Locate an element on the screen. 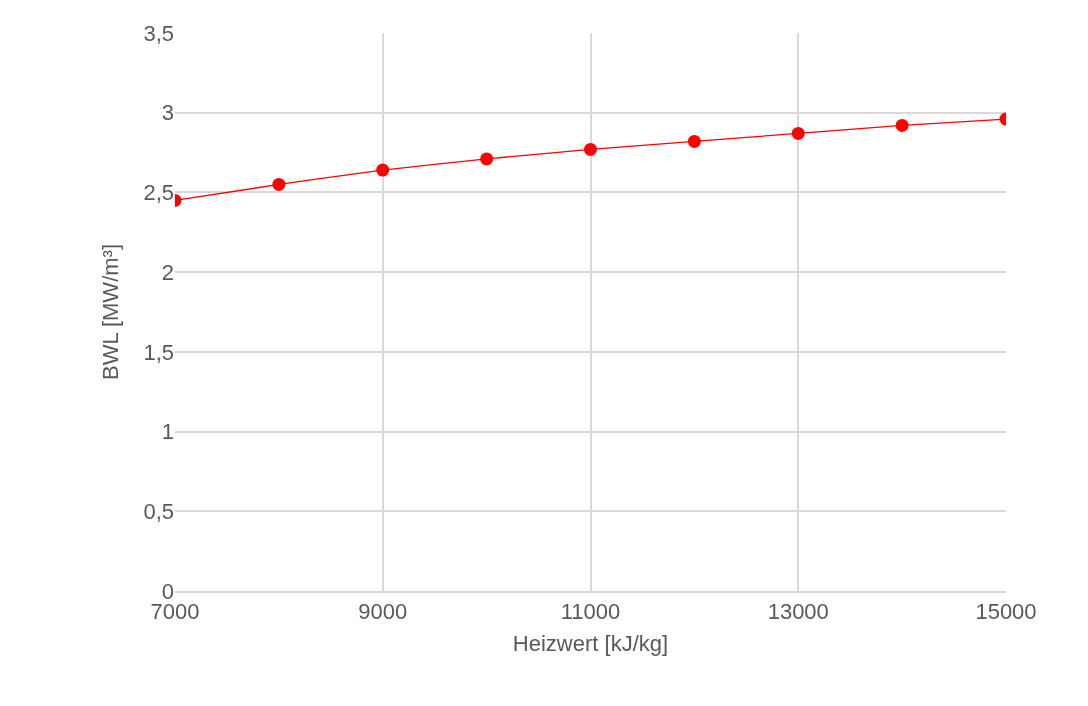 This screenshot has height=706, width=1088. y-tick-label: 3,5 is located at coordinates (158, 33).